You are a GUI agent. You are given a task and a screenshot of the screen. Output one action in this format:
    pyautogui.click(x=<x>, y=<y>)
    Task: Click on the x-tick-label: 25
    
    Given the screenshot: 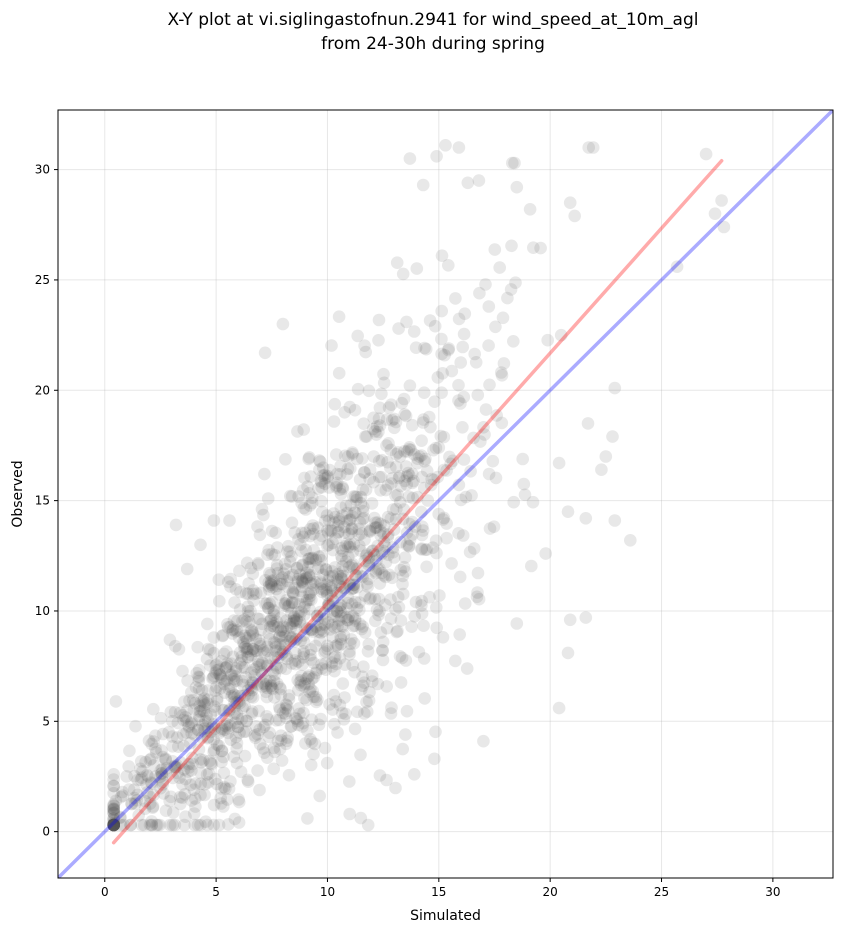 What is the action you would take?
    pyautogui.click(x=661, y=892)
    